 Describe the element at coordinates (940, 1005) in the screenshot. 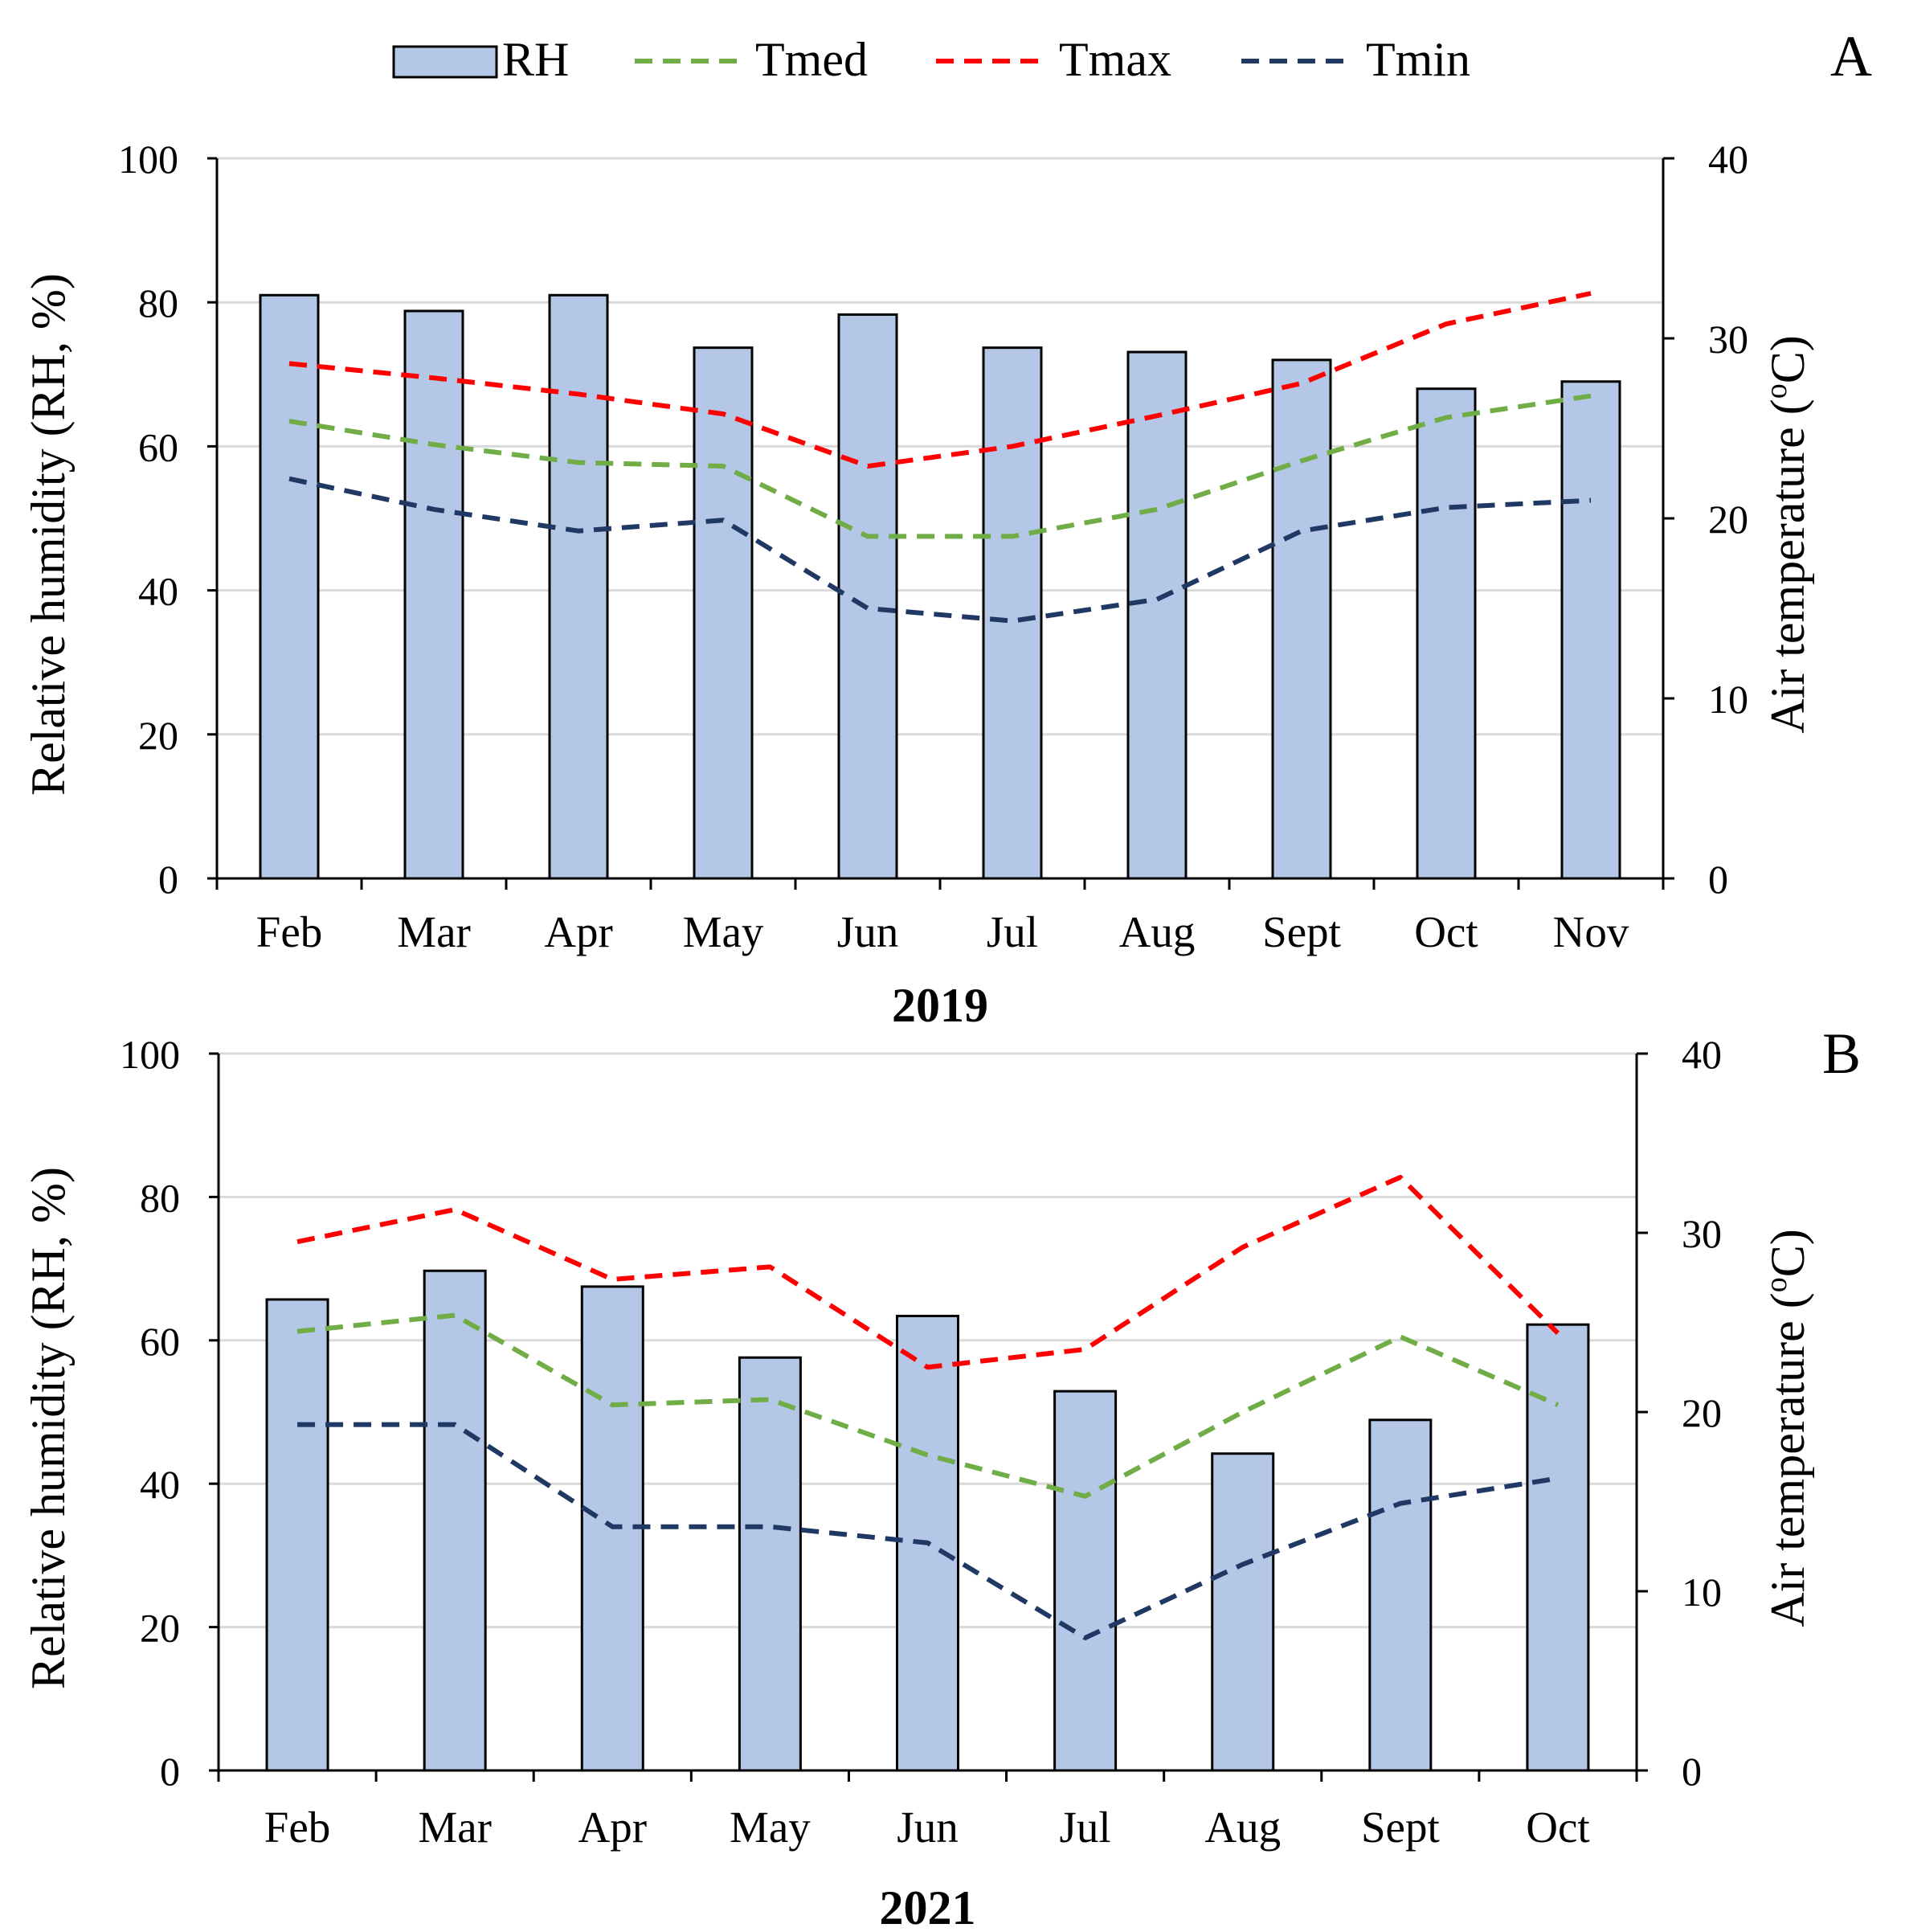

I see `x-axis-title: 2019` at that location.